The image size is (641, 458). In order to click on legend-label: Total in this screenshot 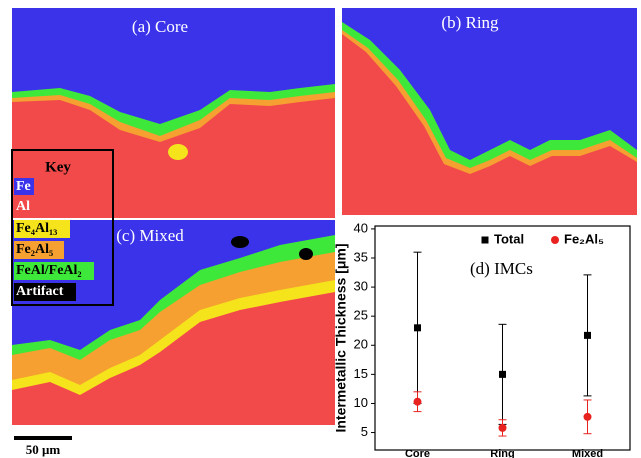, I will do `click(509, 238)`.